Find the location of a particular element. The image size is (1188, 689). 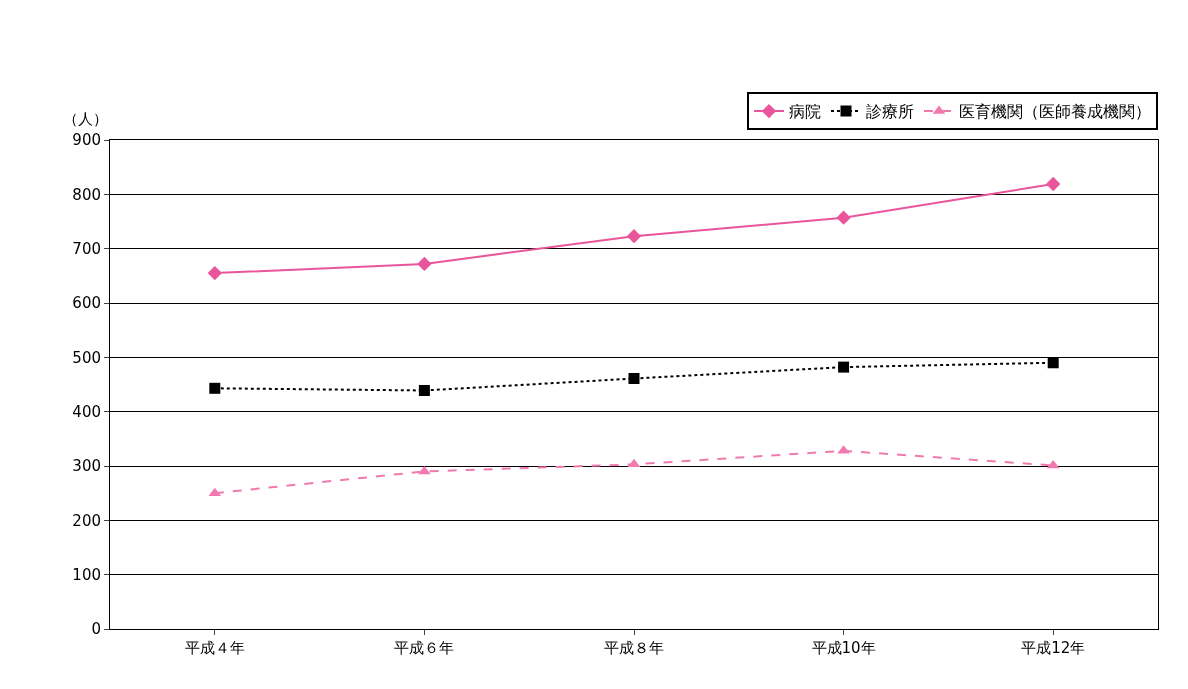

y-tick-label: 600 is located at coordinates (86, 303).